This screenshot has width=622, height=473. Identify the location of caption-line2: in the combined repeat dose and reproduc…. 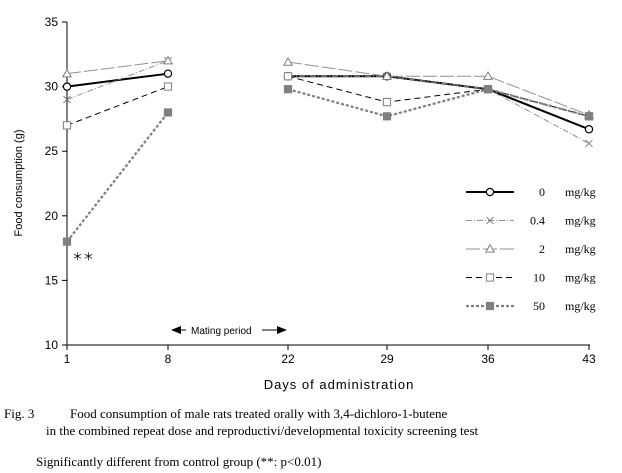
(262, 430).